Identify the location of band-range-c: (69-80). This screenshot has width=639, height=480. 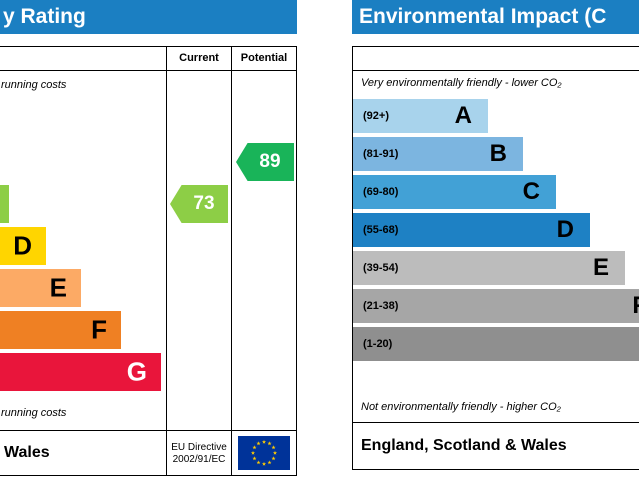
(381, 192).